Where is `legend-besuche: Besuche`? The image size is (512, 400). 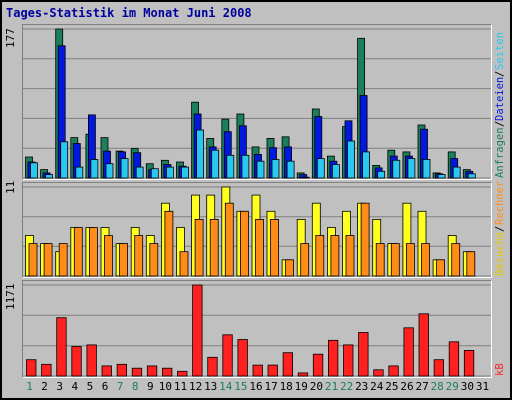
legend-besuche: Besuche is located at coordinates (500, 253).